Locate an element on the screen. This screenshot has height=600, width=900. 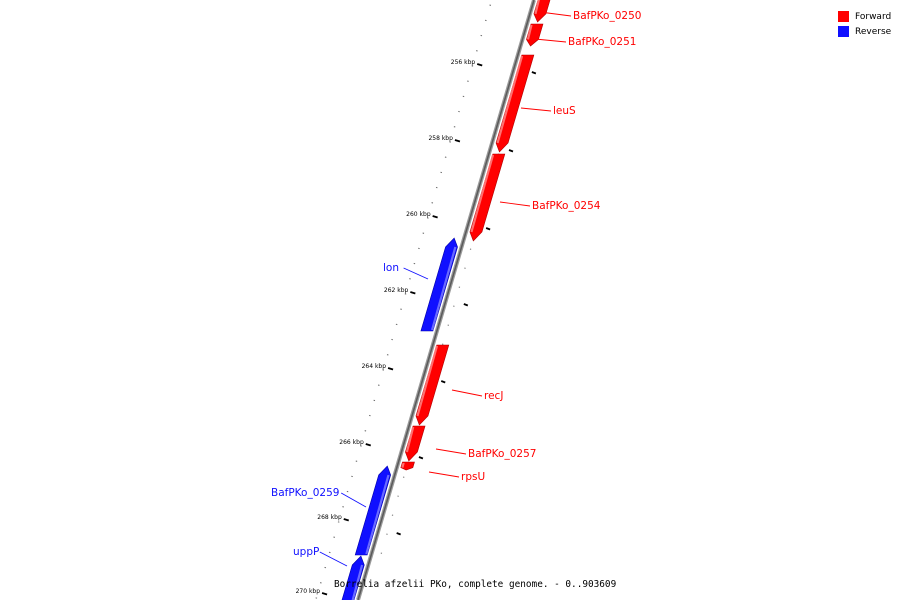
reverse-swatch is located at coordinates (843, 31).